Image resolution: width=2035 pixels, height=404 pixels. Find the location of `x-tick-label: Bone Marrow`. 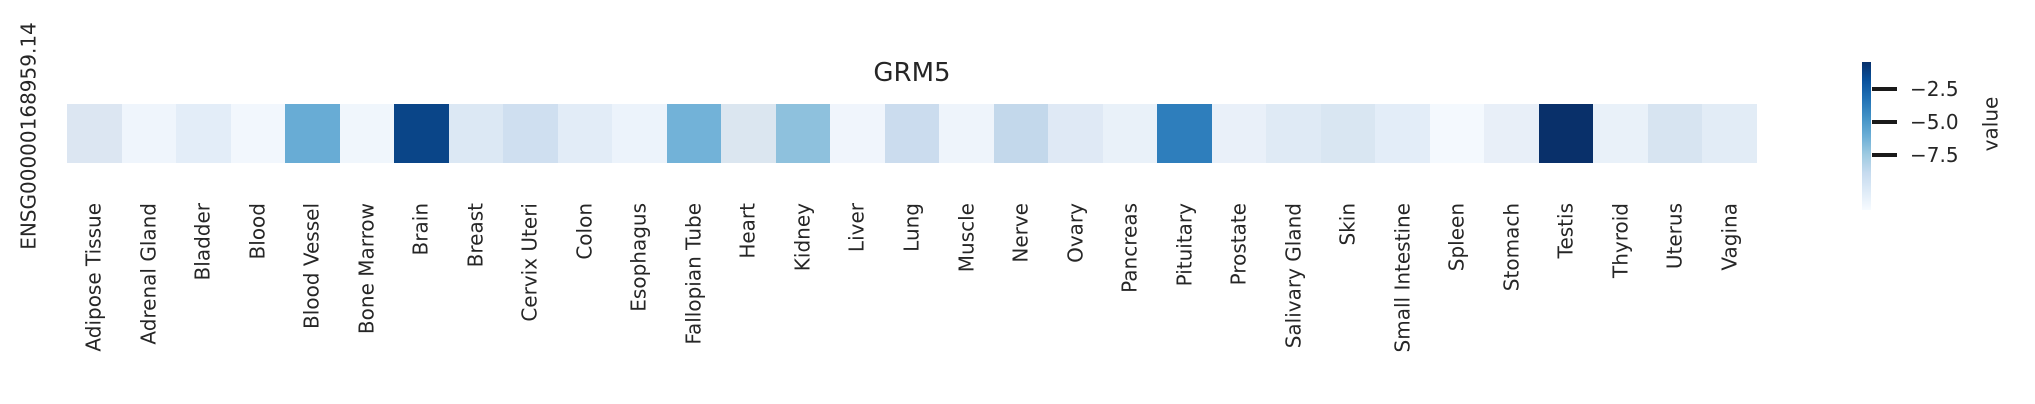

x-tick-label: Bone Marrow is located at coordinates (366, 269).